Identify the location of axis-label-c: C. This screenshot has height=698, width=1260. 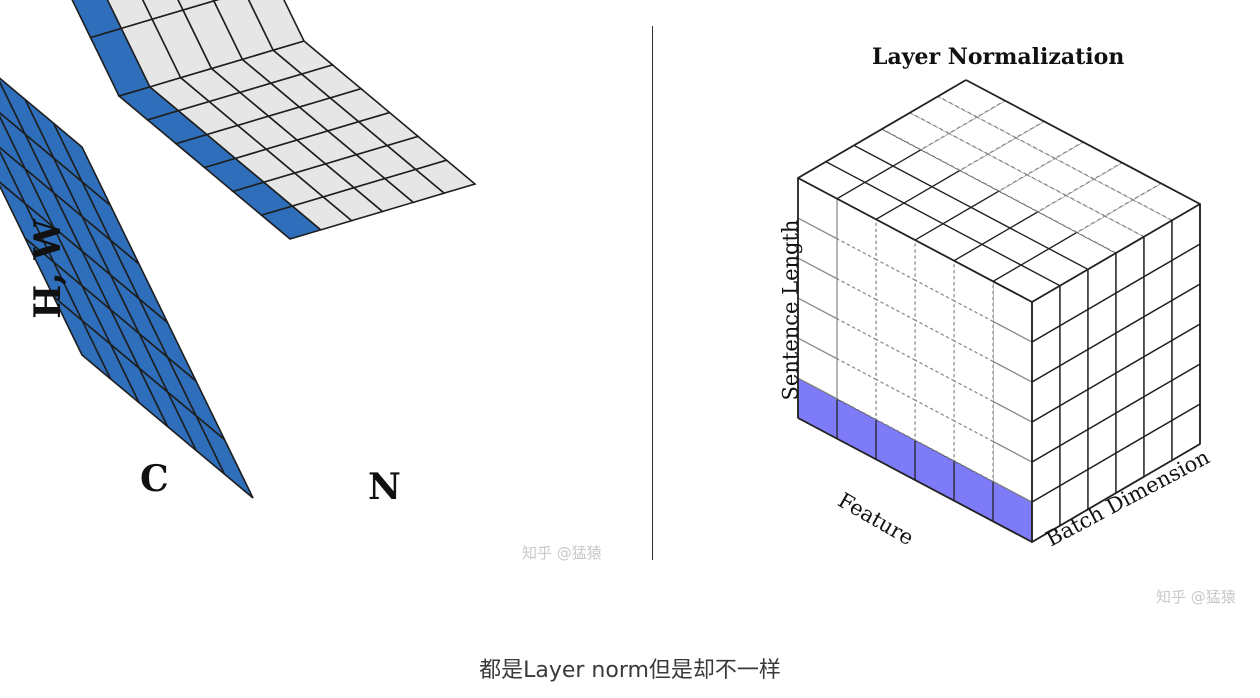
(154, 479).